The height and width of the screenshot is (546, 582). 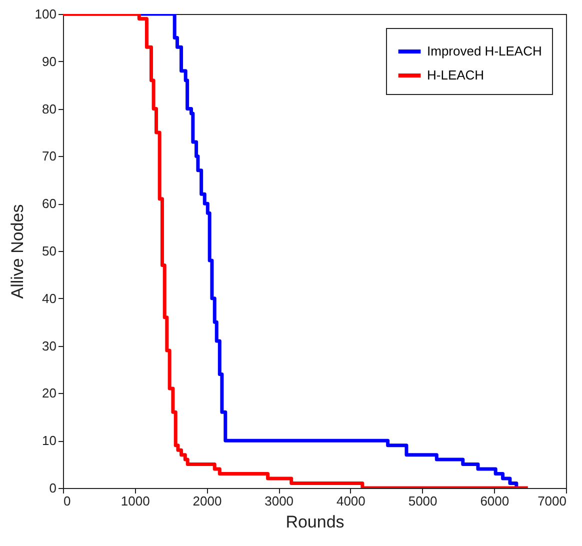 I want to click on y-tick-label: 0, so click(x=52, y=488).